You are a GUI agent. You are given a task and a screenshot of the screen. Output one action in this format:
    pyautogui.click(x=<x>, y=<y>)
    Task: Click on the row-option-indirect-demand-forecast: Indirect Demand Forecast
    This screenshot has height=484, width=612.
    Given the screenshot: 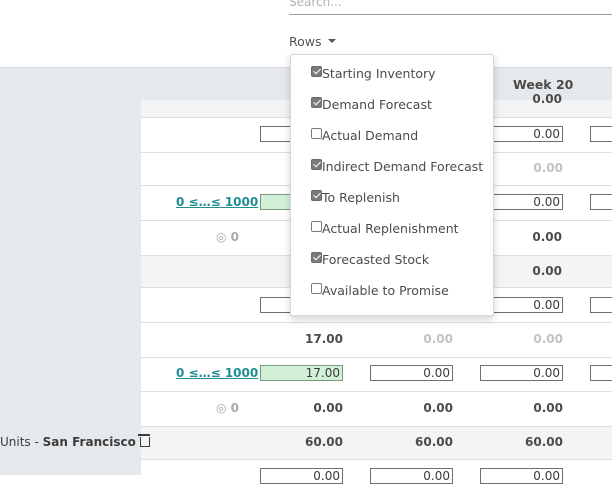 What is the action you would take?
    pyautogui.click(x=397, y=167)
    